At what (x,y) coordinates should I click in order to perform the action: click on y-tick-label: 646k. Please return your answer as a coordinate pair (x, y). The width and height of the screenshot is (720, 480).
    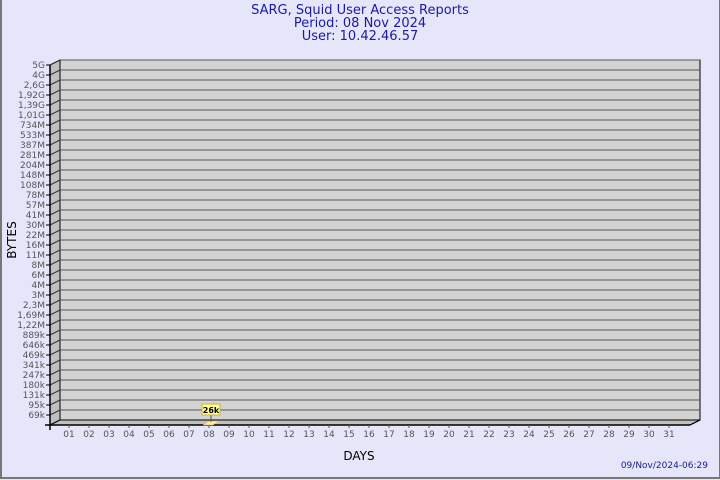
    Looking at the image, I should click on (34, 346).